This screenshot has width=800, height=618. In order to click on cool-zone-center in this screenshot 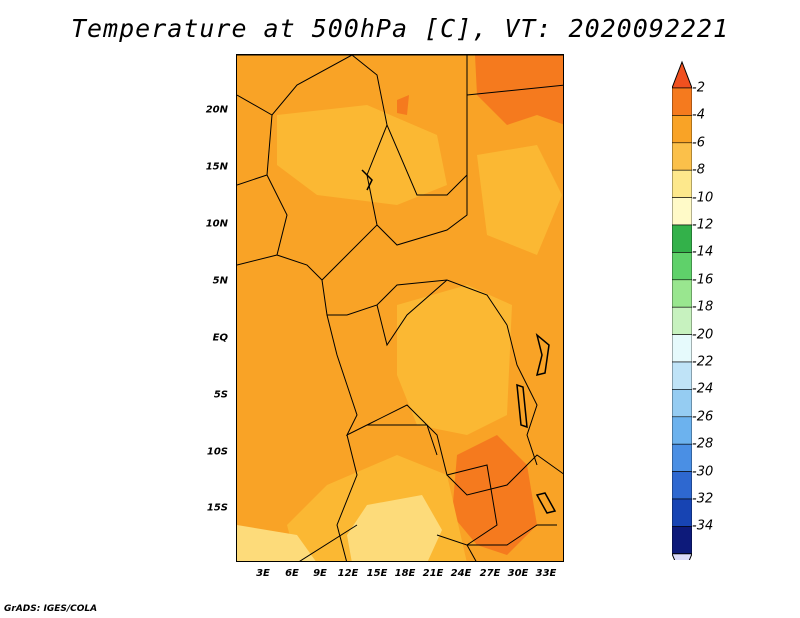, I will do `click(454, 360)`.